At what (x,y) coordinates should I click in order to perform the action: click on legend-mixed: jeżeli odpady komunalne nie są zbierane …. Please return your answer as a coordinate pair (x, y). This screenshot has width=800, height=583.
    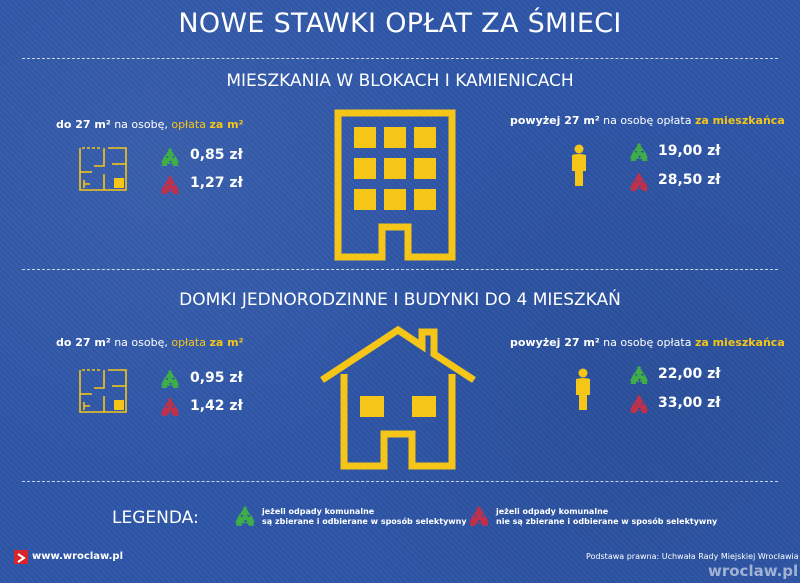
    Looking at the image, I should click on (606, 517).